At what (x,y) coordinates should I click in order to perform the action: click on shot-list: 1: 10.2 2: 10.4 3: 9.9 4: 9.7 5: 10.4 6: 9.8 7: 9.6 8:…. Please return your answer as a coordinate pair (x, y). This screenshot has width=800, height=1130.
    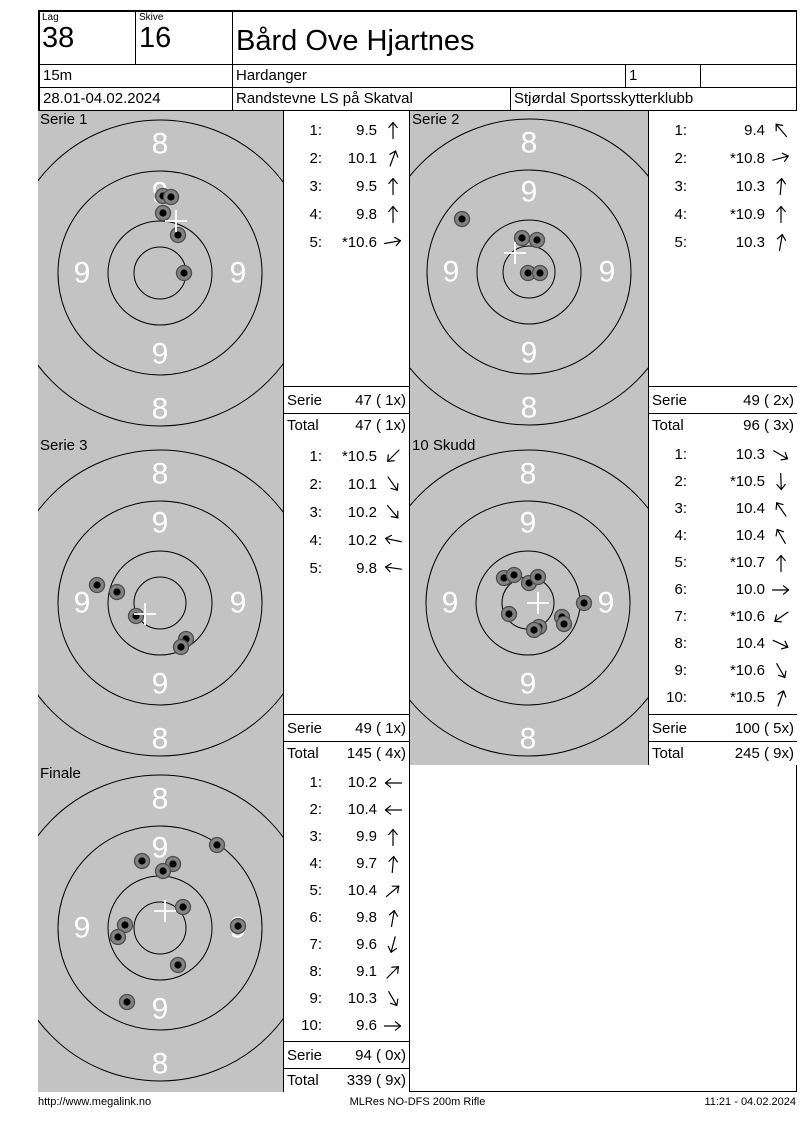
    Looking at the image, I should click on (346, 902).